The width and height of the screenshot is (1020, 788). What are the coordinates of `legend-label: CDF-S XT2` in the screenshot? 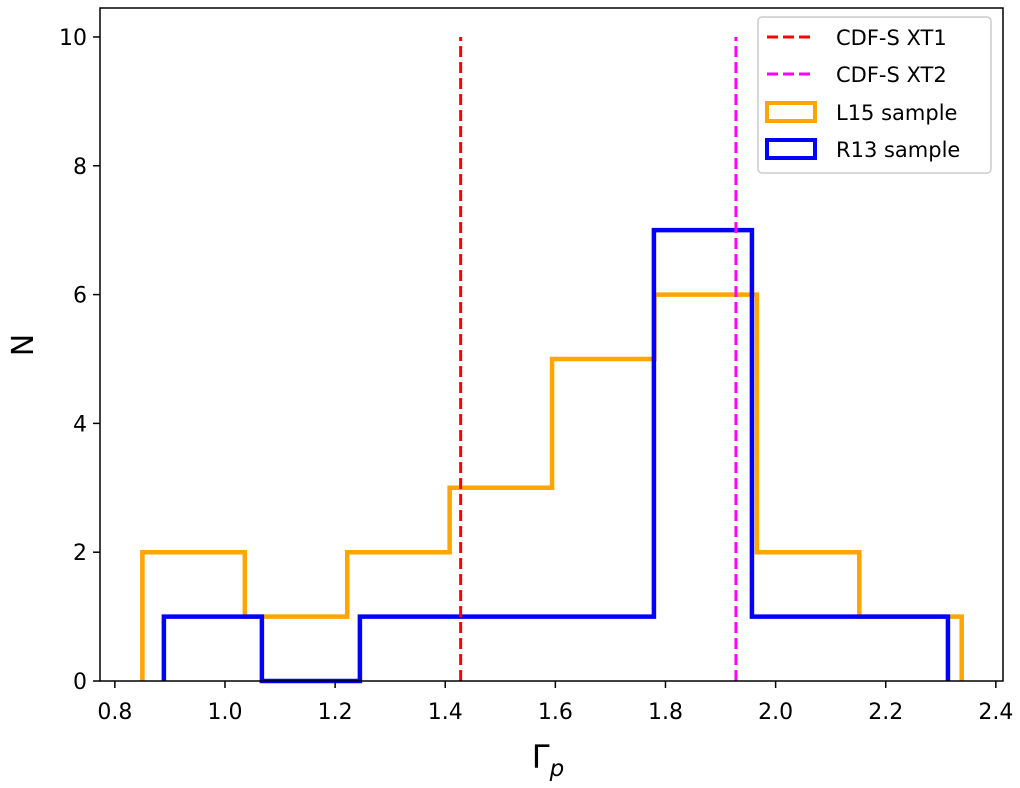 It's located at (891, 75).